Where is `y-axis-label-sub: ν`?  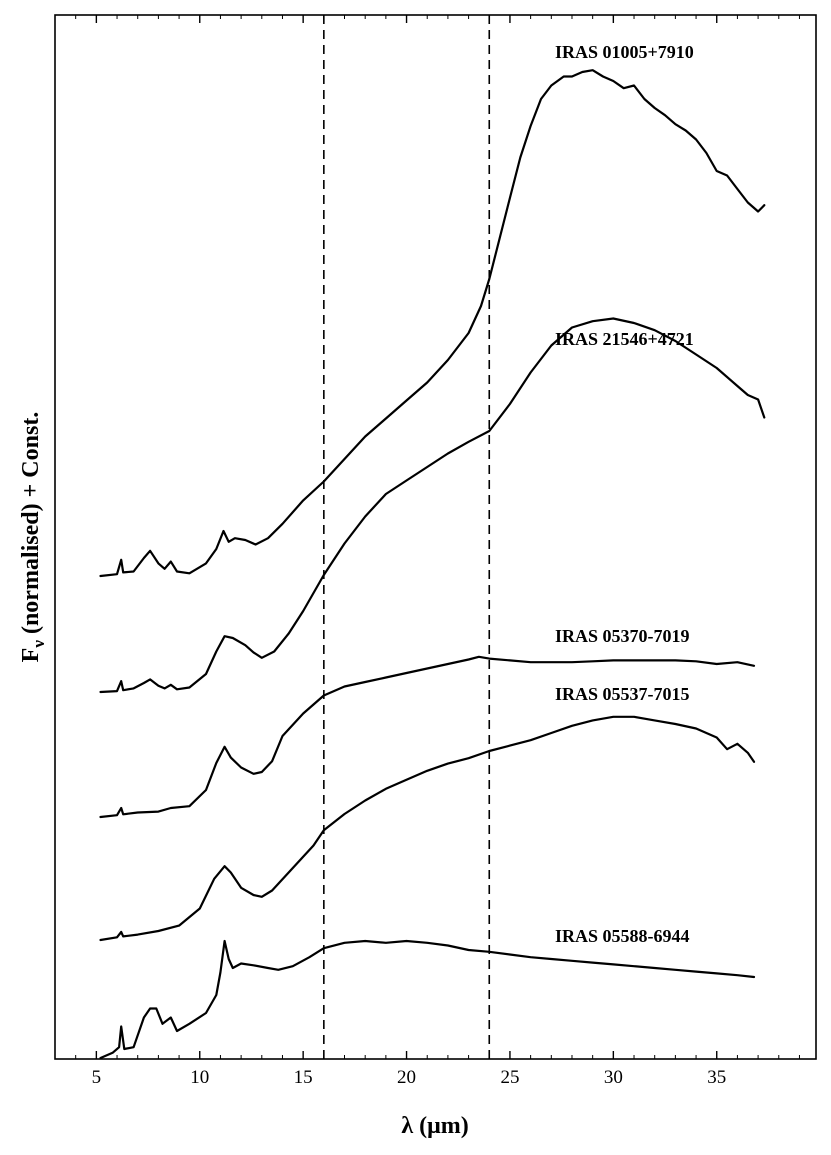
y-axis-label-sub: ν is located at coordinates (38, 644).